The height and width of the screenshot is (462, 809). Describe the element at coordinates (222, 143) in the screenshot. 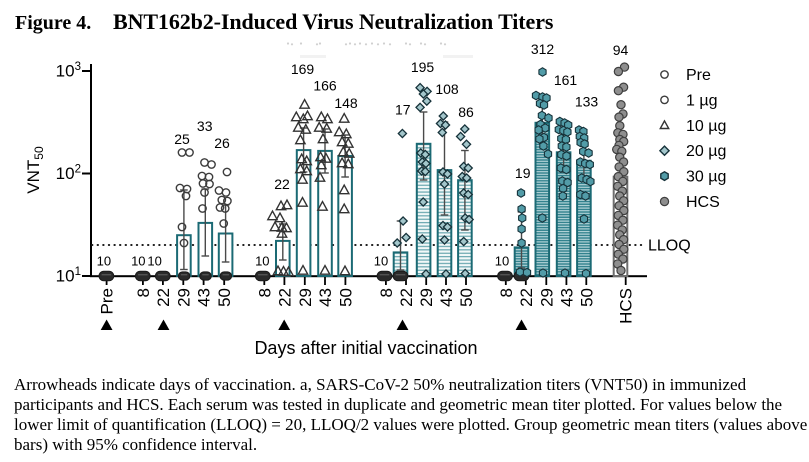

I see `svg-text: 26` at that location.